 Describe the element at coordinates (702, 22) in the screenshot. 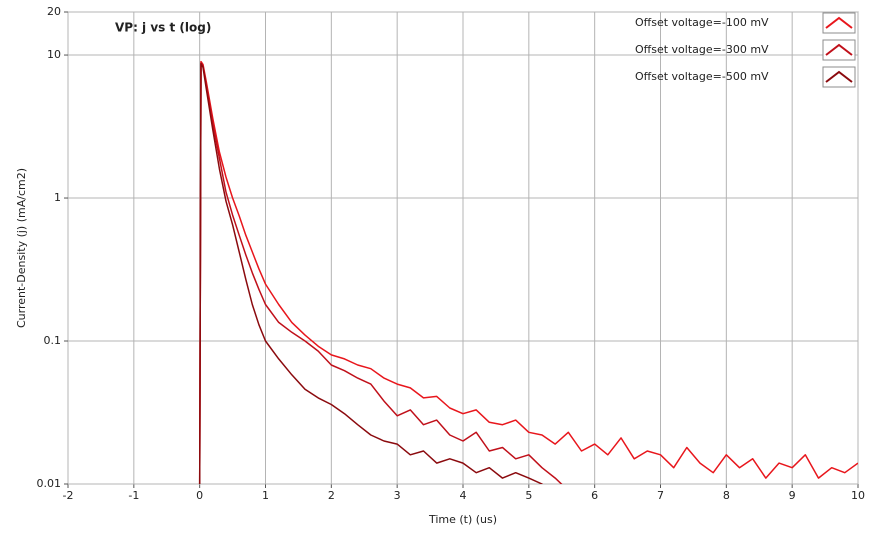

I see `legend-label: Offset voltage=-100 mV` at that location.